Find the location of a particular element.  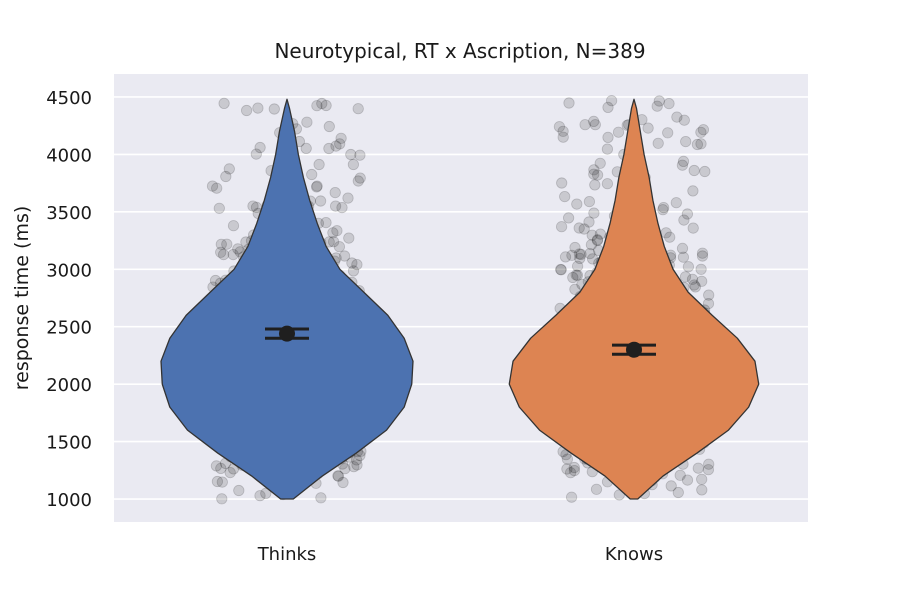

y-tick-label: 3500 is located at coordinates (69, 213).